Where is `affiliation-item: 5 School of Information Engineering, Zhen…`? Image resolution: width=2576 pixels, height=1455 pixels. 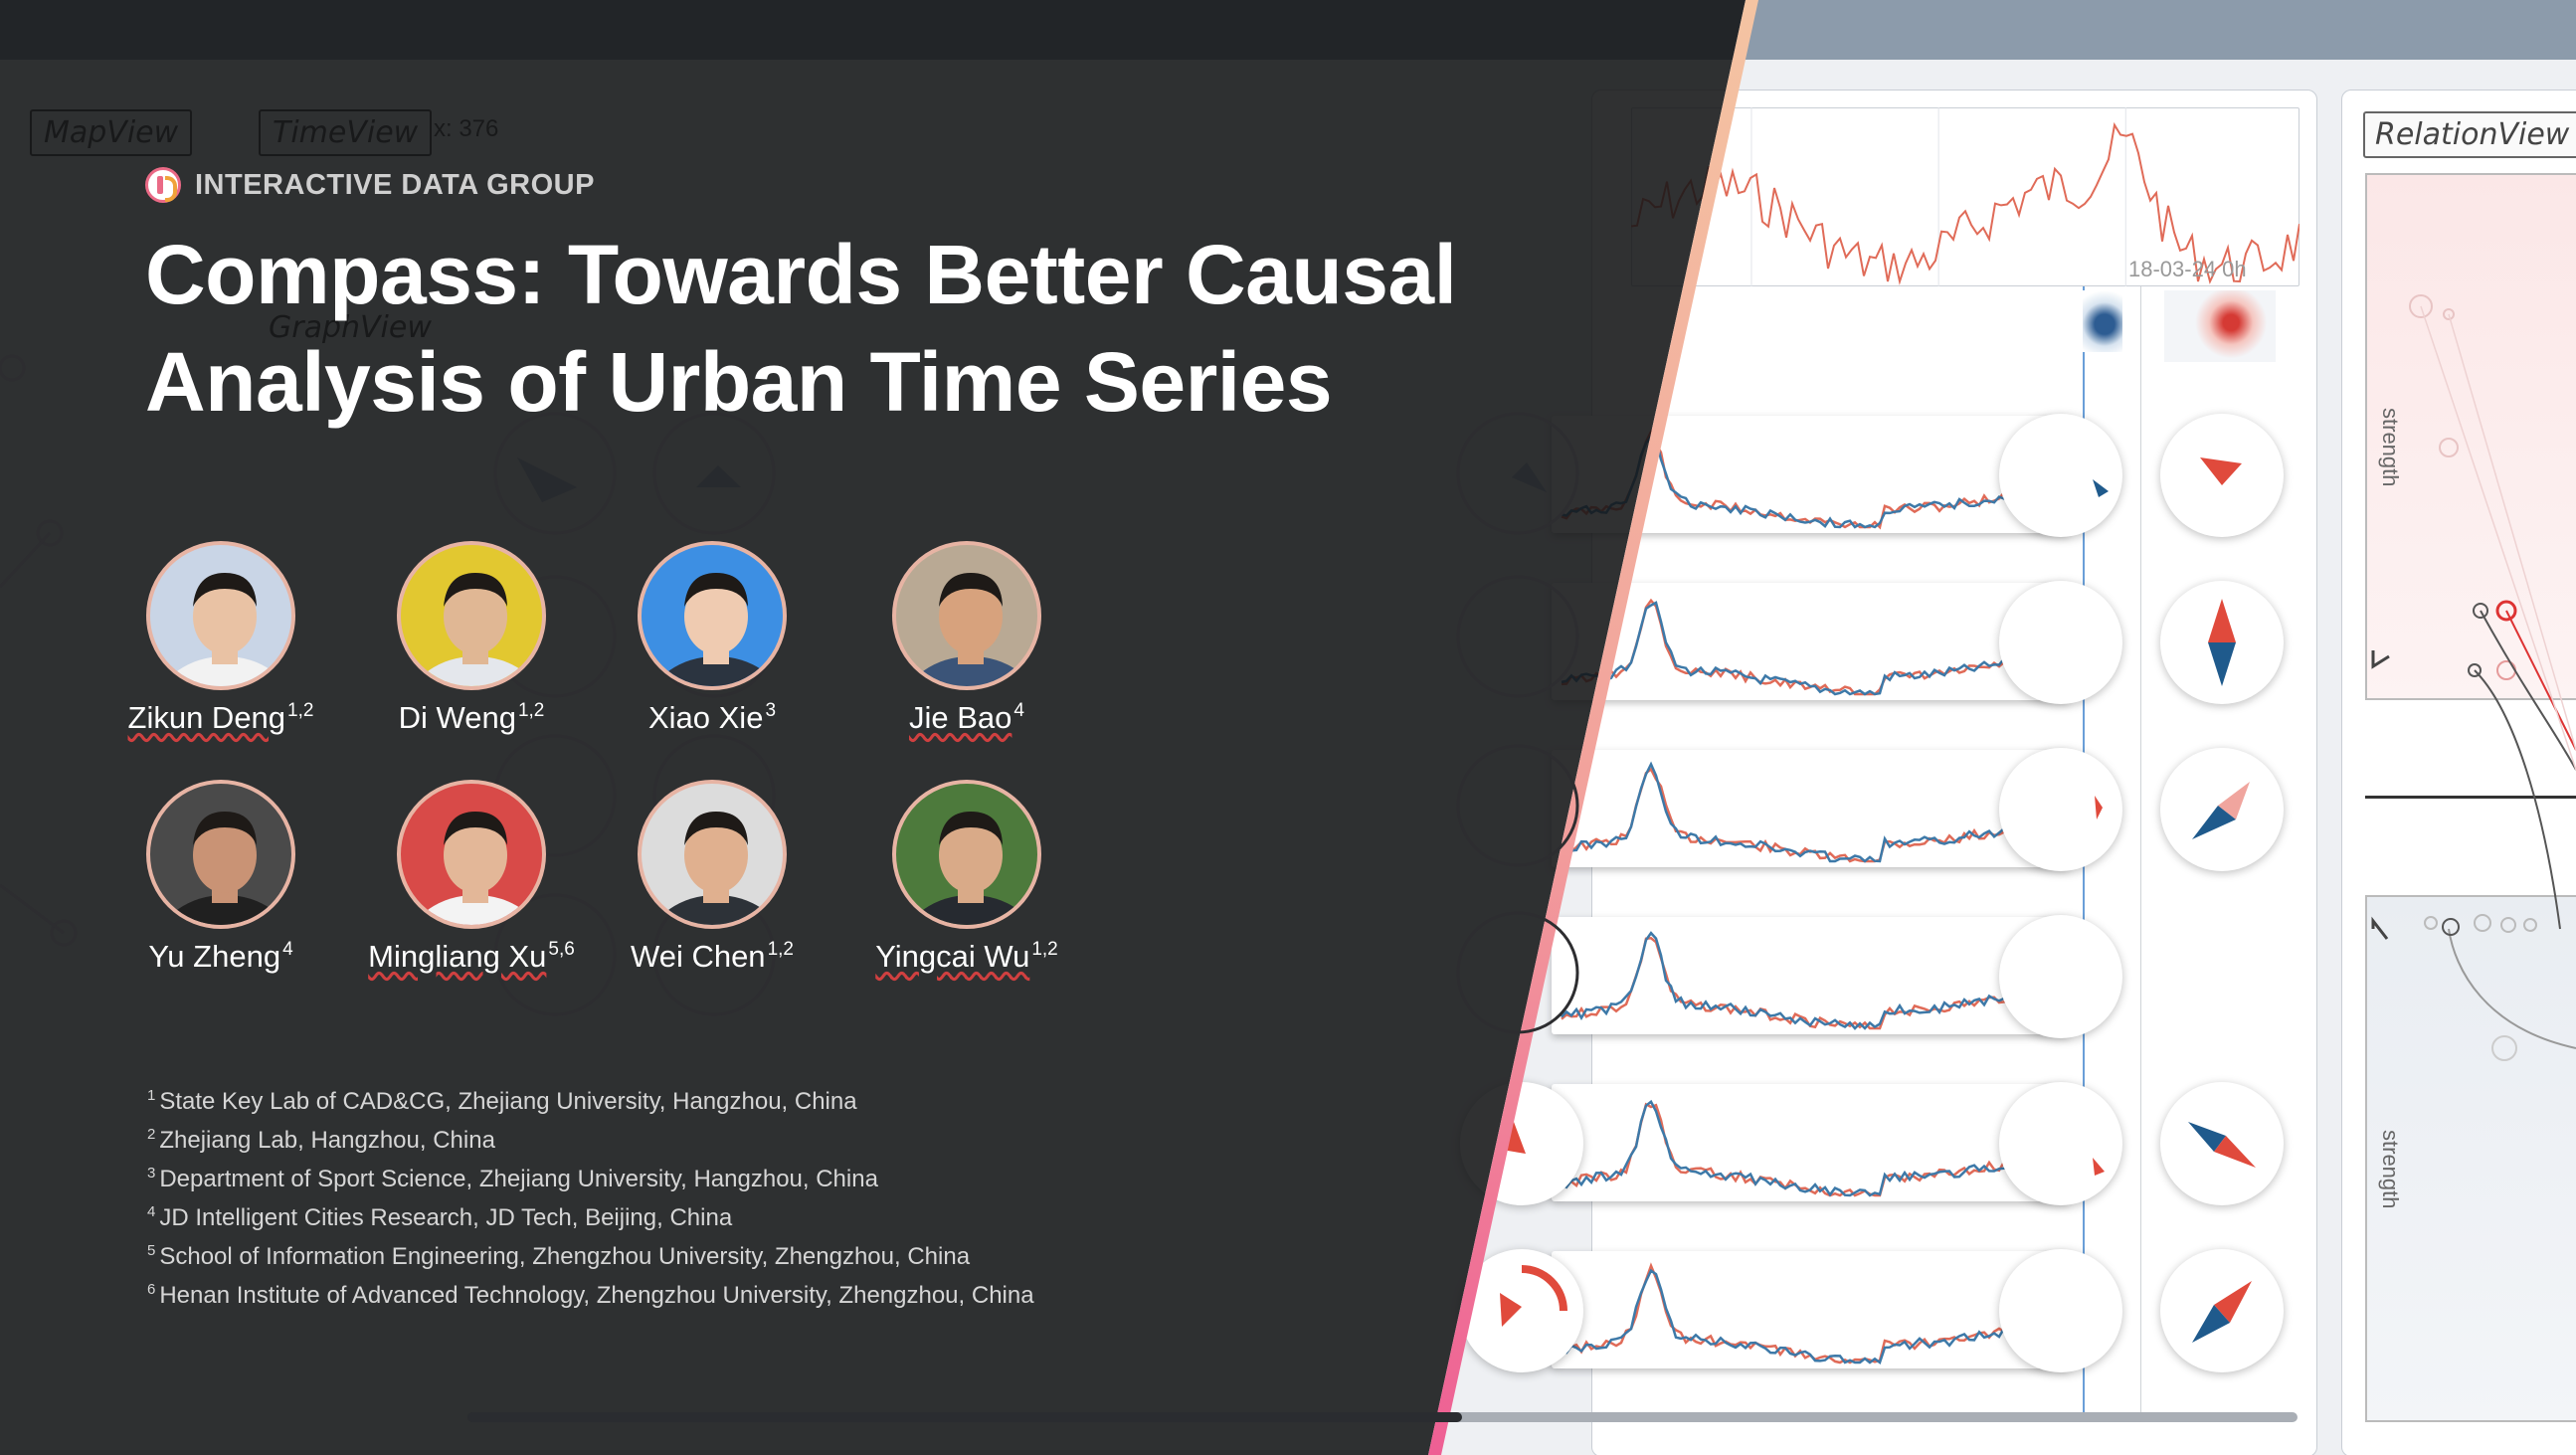
affiliation-item: 5 School of Information Engineering, Zhen… is located at coordinates (590, 1250).